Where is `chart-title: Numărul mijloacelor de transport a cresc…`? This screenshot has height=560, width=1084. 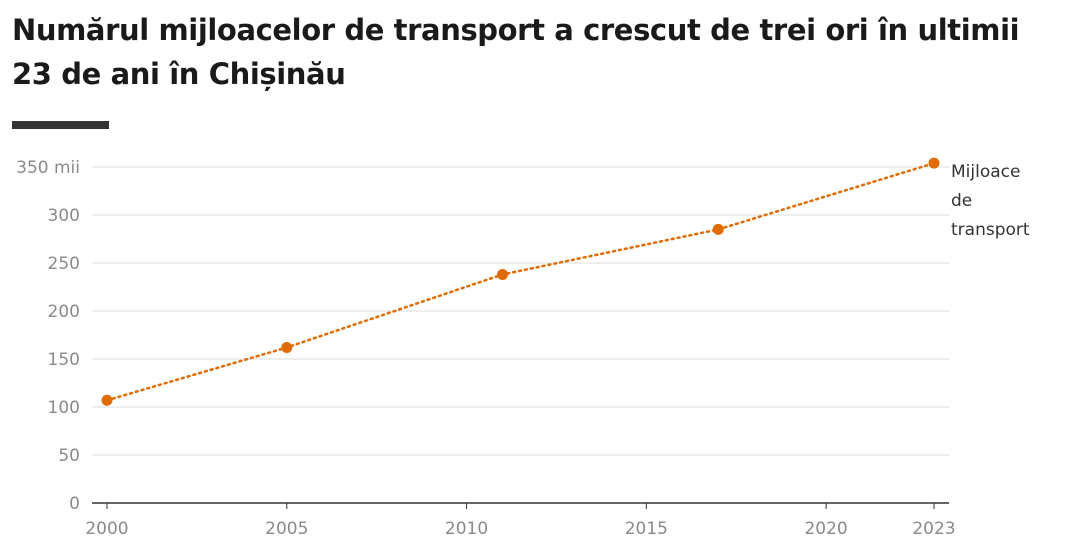 chart-title: Numărul mijloacelor de transport a cresc… is located at coordinates (516, 52).